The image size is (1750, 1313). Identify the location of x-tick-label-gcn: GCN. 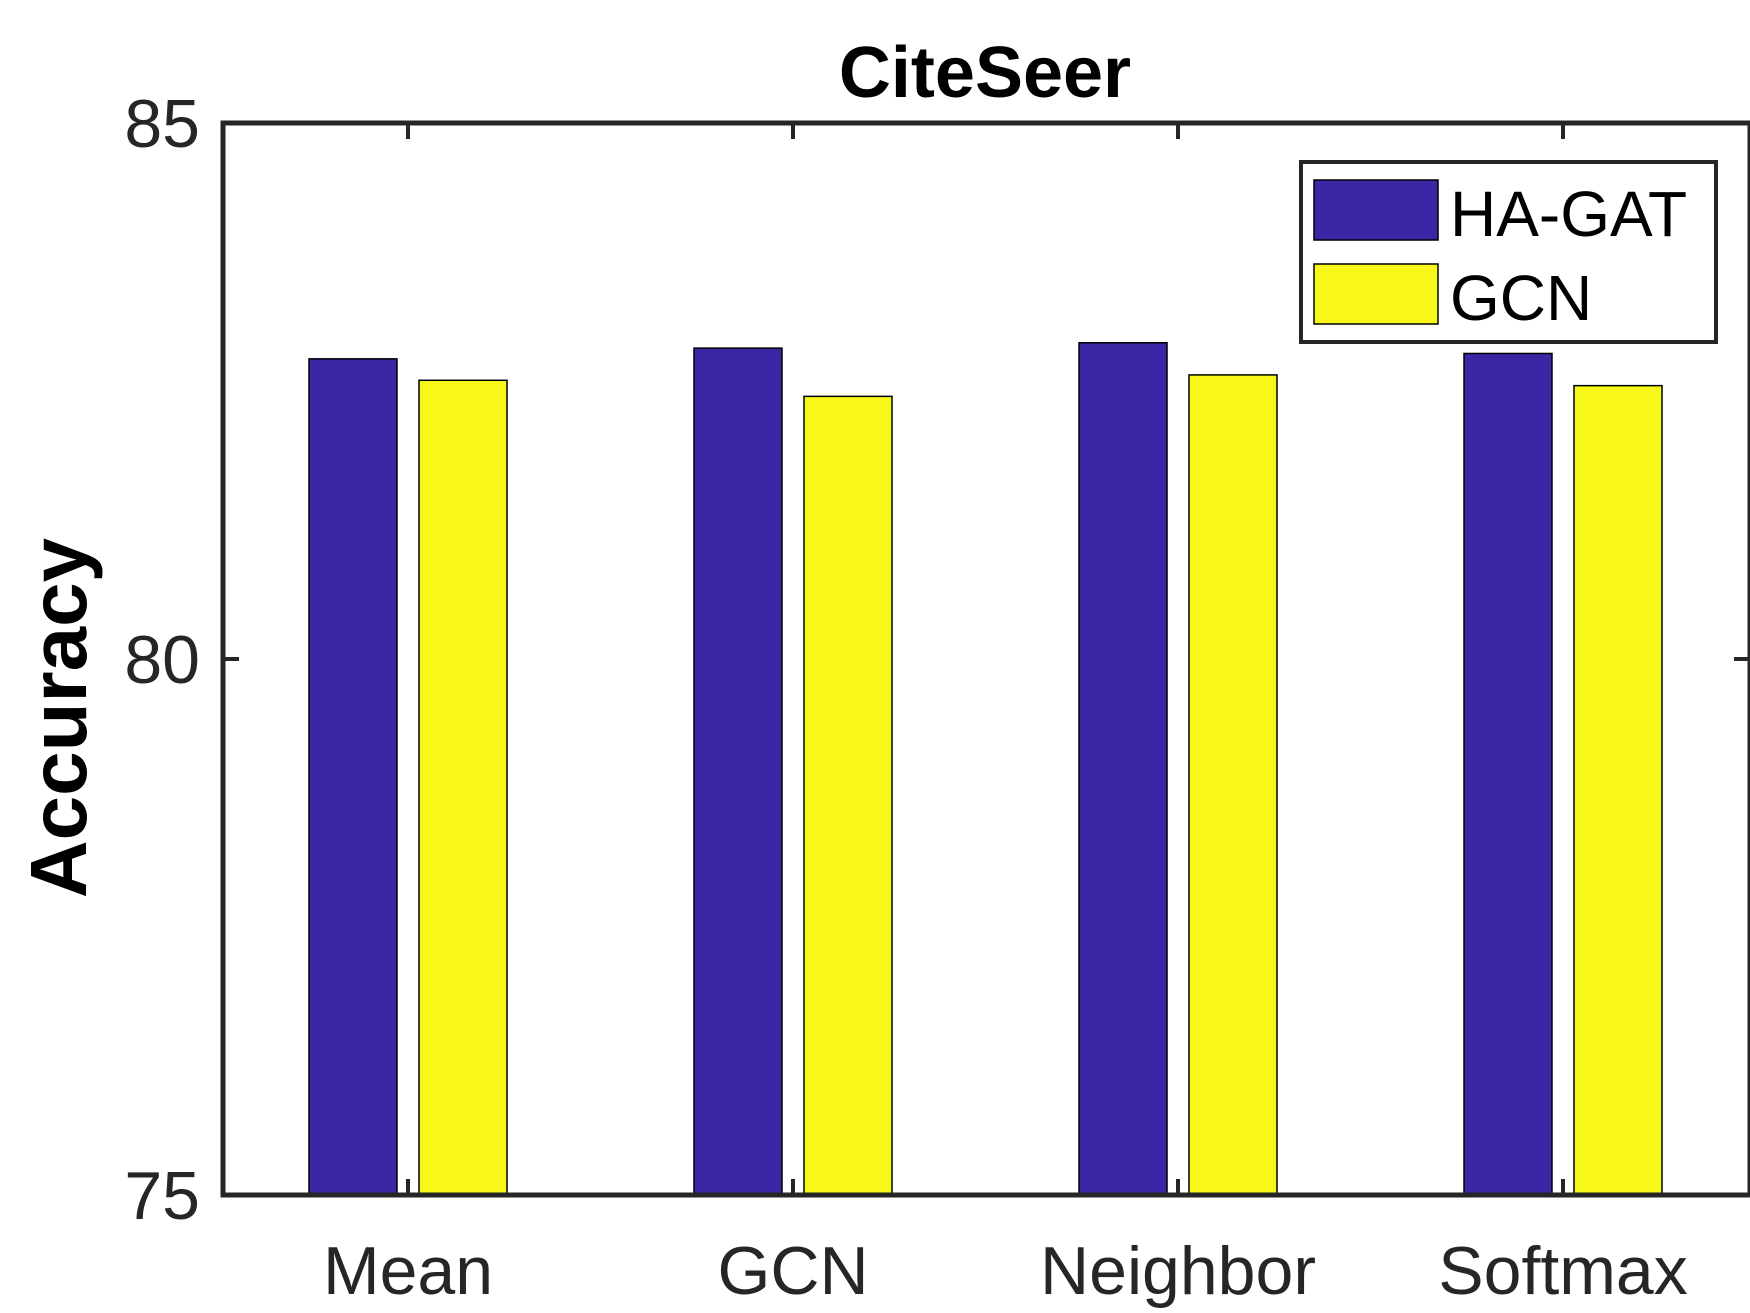
(792, 1271).